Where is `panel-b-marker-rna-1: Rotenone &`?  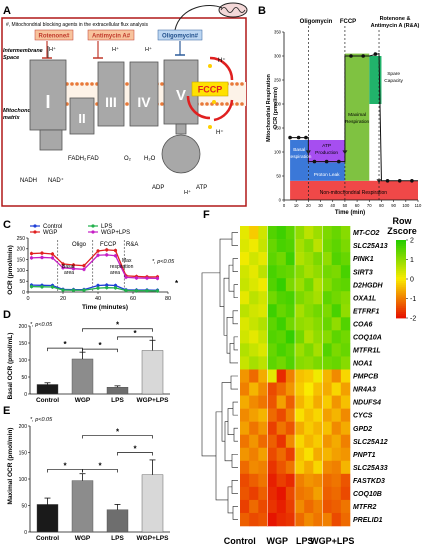 panel-b-marker-rna-1: Rotenone & is located at coordinates (395, 19).